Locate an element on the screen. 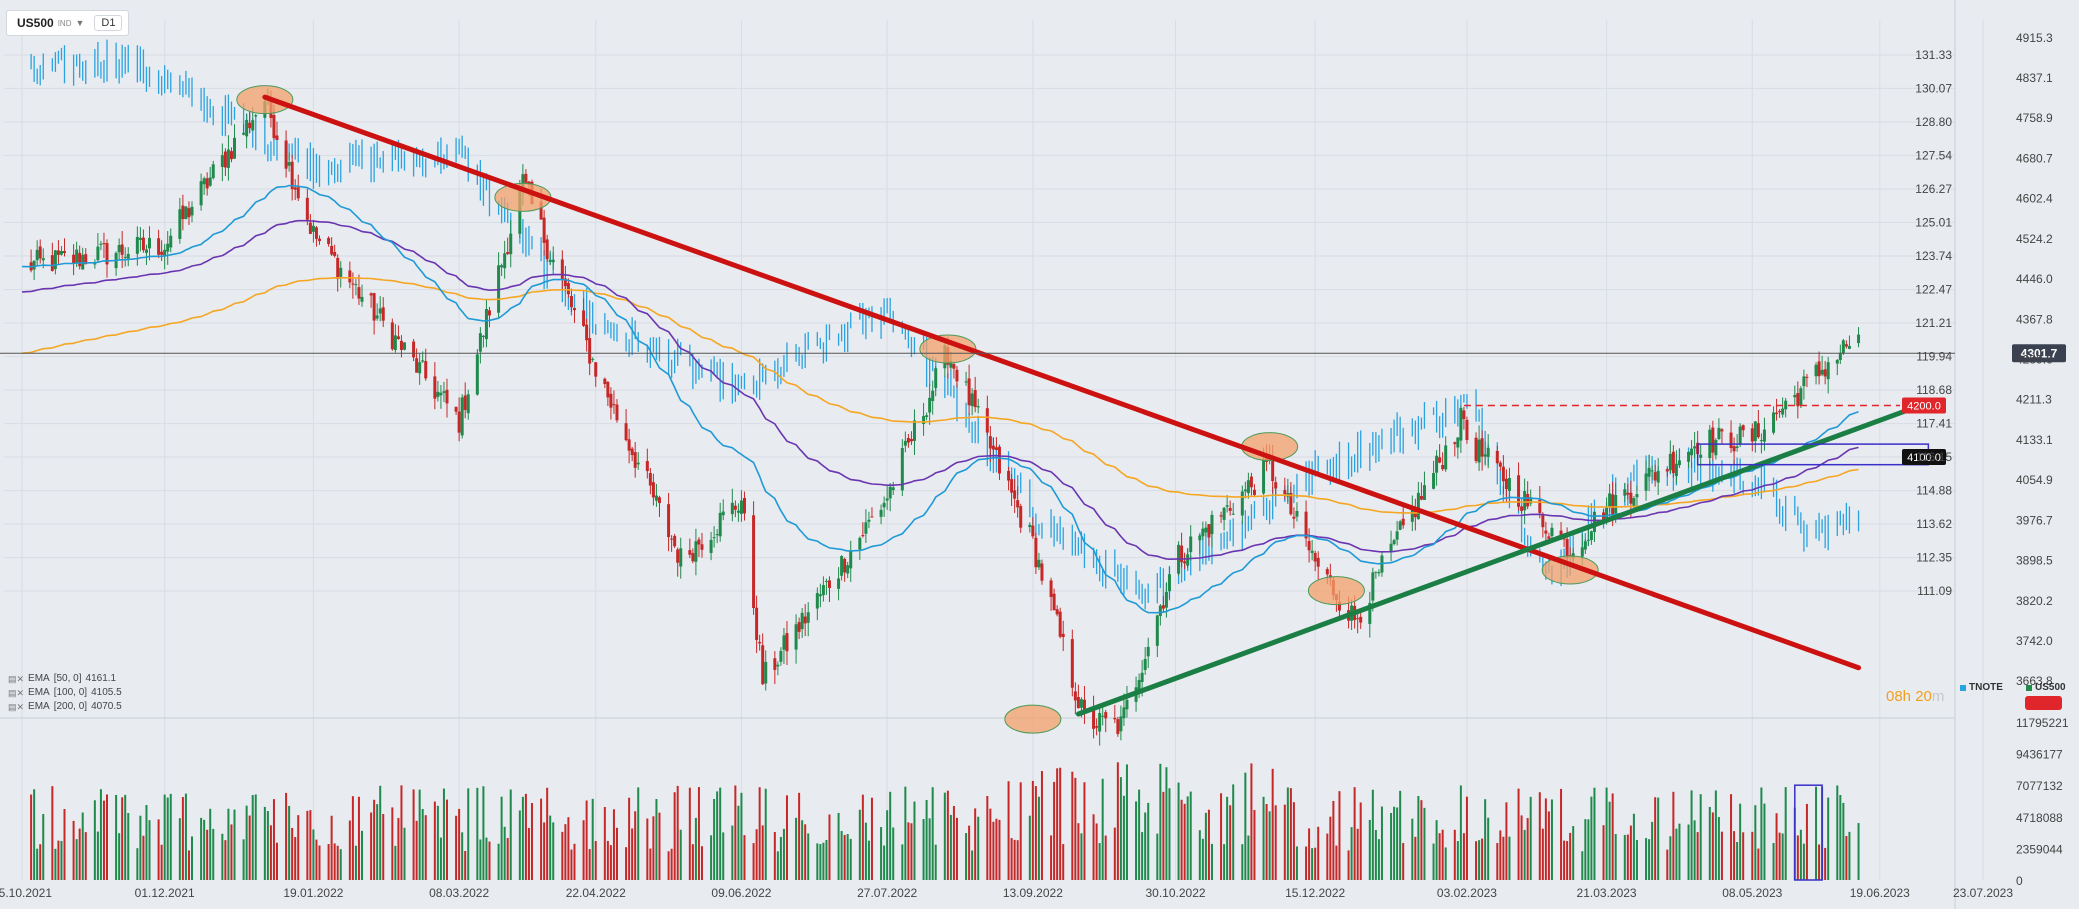  indicator-ema100: ▤✕ EMA [100, 0] 4105.5 is located at coordinates (65, 693).